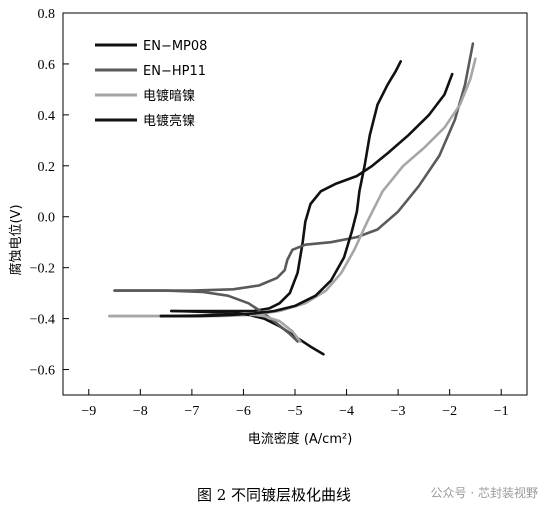 This screenshot has width=548, height=516. What do you see at coordinates (88, 411) in the screenshot?
I see `x-tick-label: −9` at bounding box center [88, 411].